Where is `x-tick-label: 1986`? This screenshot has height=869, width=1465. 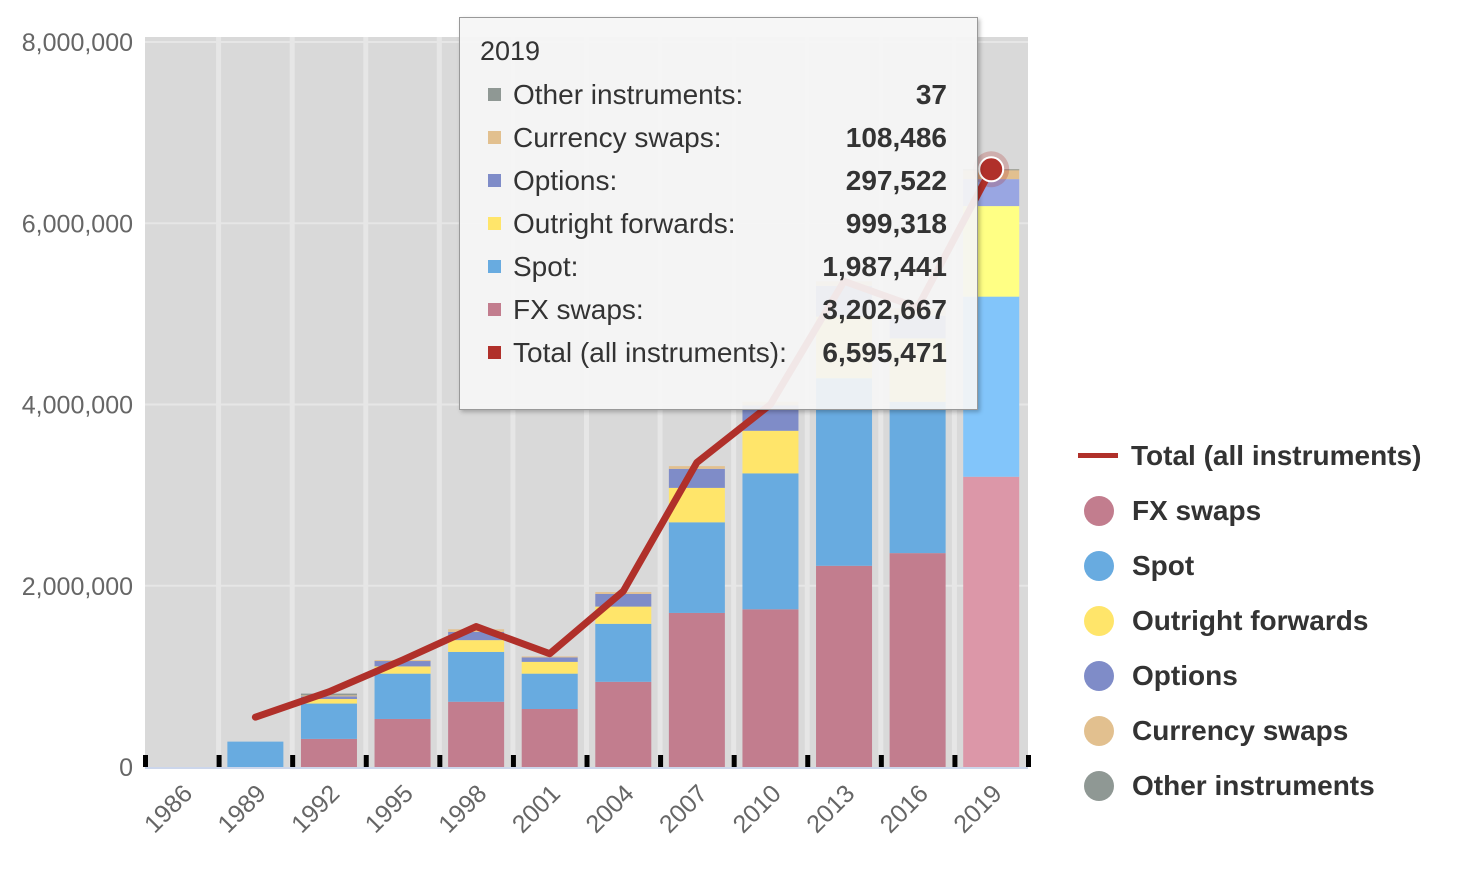 x-tick-label: 1986 is located at coordinates (168, 808).